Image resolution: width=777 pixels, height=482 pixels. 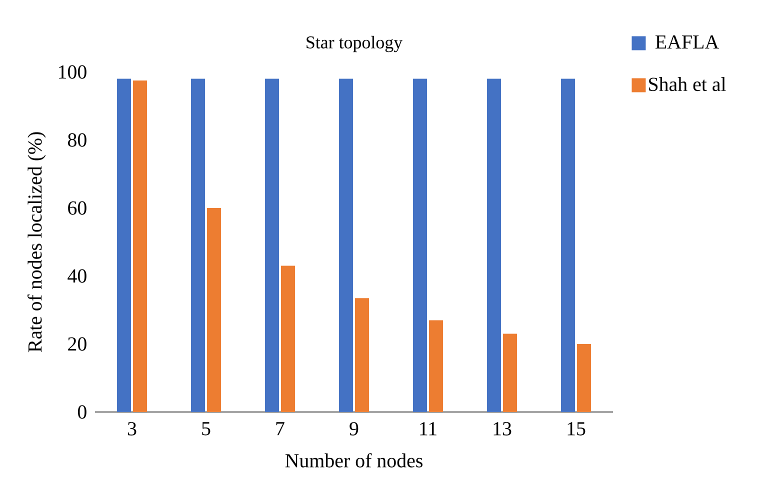 What do you see at coordinates (280, 429) in the screenshot?
I see `x-tick-label: 7` at bounding box center [280, 429].